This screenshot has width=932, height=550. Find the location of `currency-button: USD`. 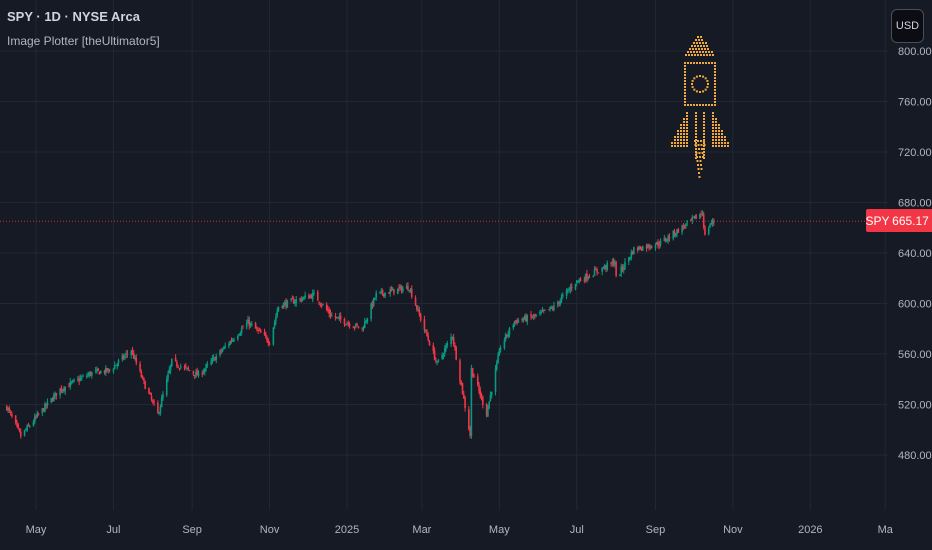

currency-button: USD is located at coordinates (907, 26).